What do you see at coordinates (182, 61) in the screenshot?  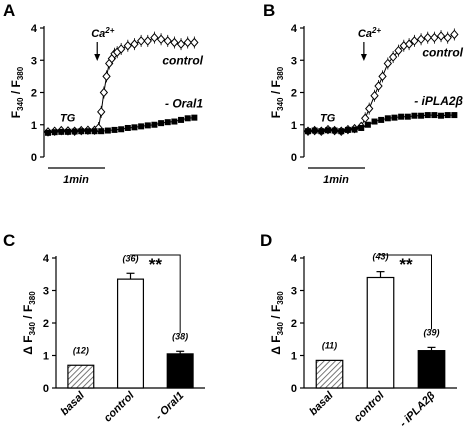 I see `series-label: control` at bounding box center [182, 61].